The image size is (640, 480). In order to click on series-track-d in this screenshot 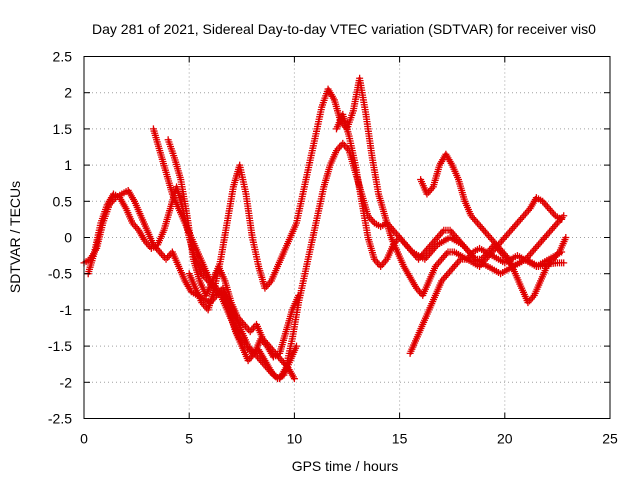, I will do `click(231, 259)`.